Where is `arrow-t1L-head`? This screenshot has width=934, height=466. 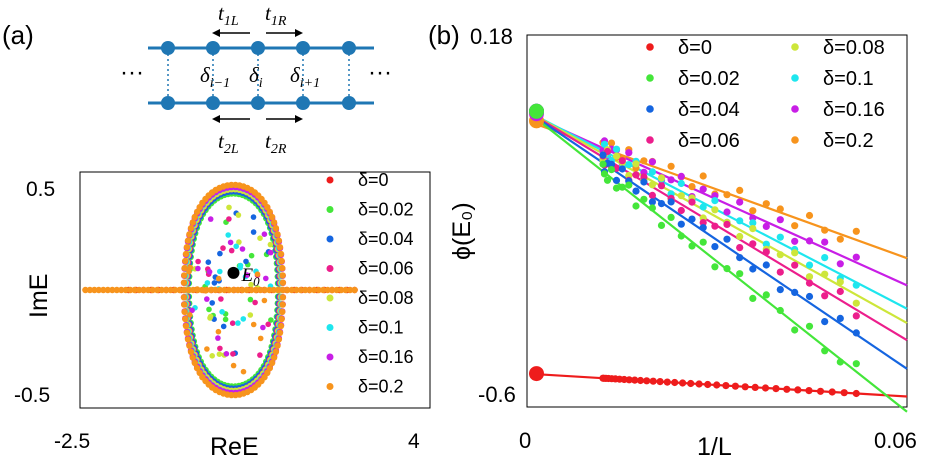
arrow-t1L-head is located at coordinates (216, 33).